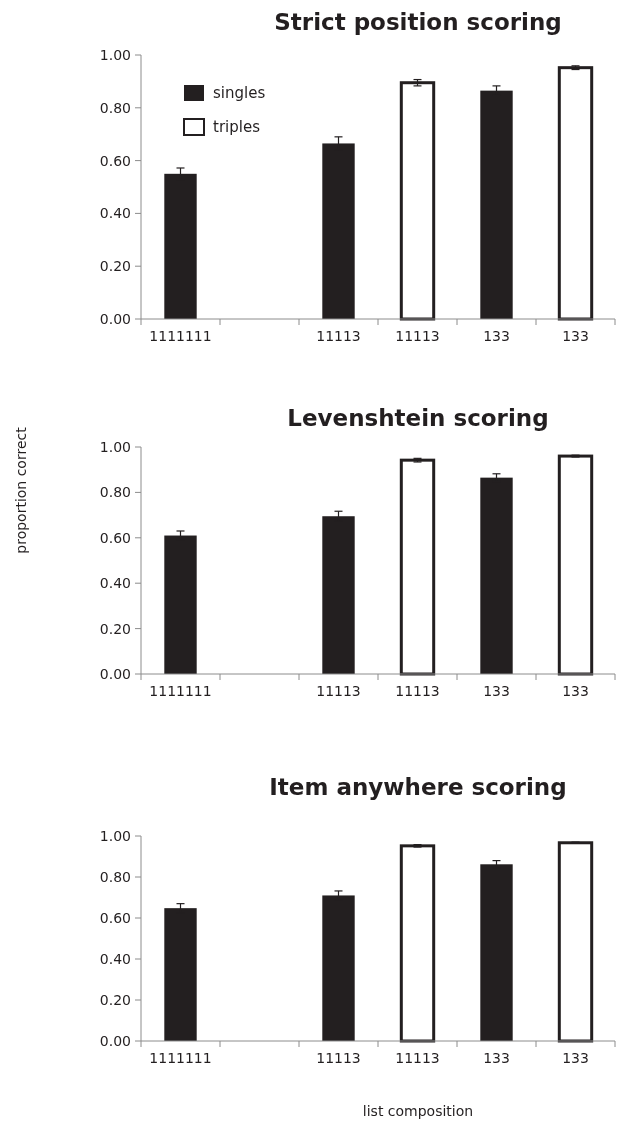  Describe the element at coordinates (239, 93) in the screenshot. I see `legend-label: singles` at that location.